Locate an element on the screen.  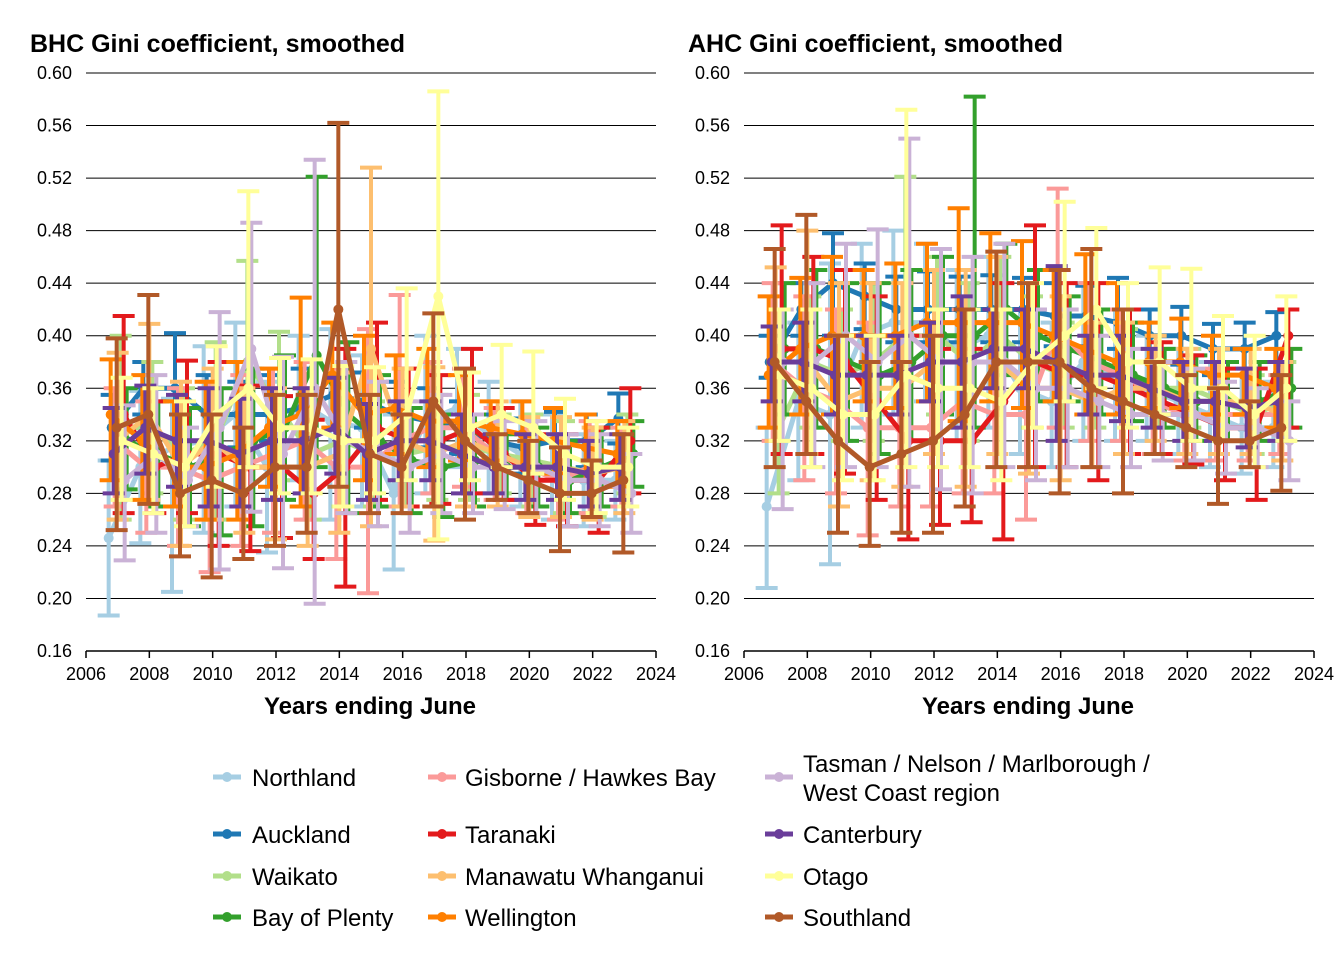
y-tick-label: 0.20 is located at coordinates (54, 598).